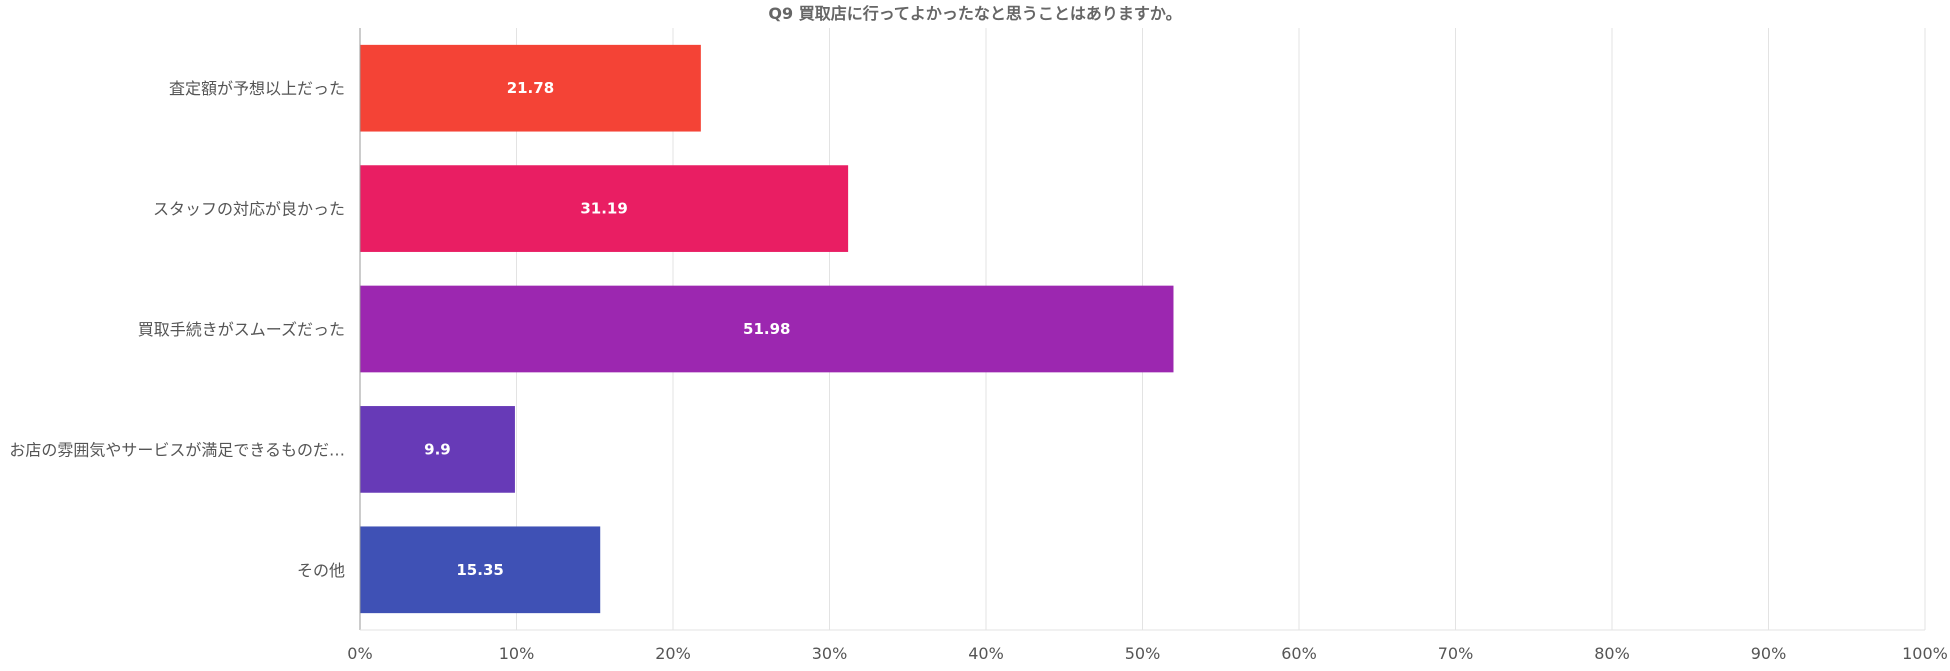  I want to click on category-label-1: 査定額が予想以上だった, so click(257, 88).